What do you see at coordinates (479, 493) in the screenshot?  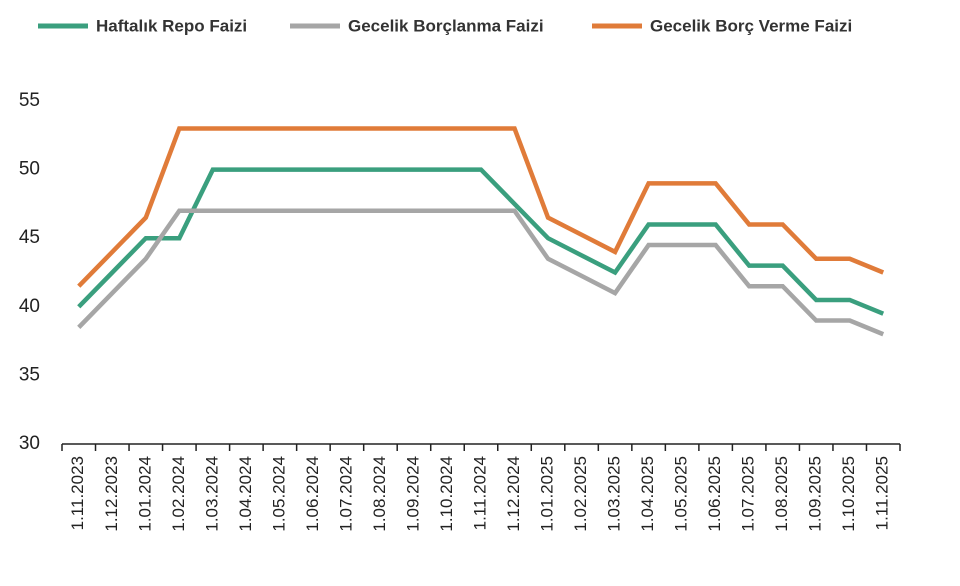 I see `x-tick-label: 1.11.2024` at bounding box center [479, 493].